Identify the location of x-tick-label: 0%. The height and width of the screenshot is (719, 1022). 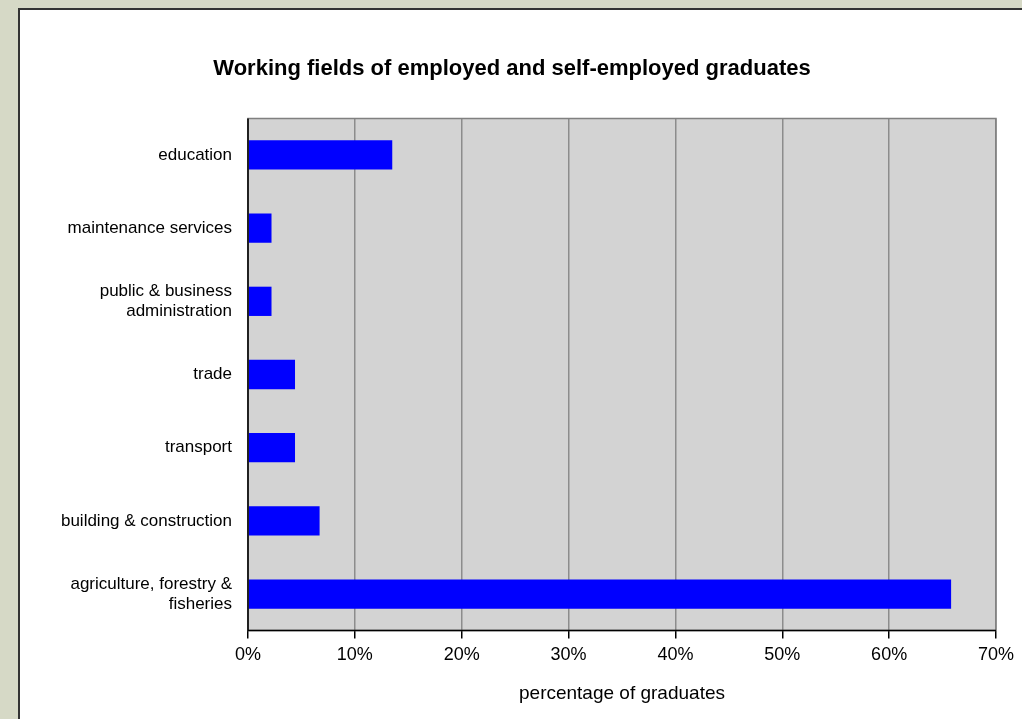
(248, 654).